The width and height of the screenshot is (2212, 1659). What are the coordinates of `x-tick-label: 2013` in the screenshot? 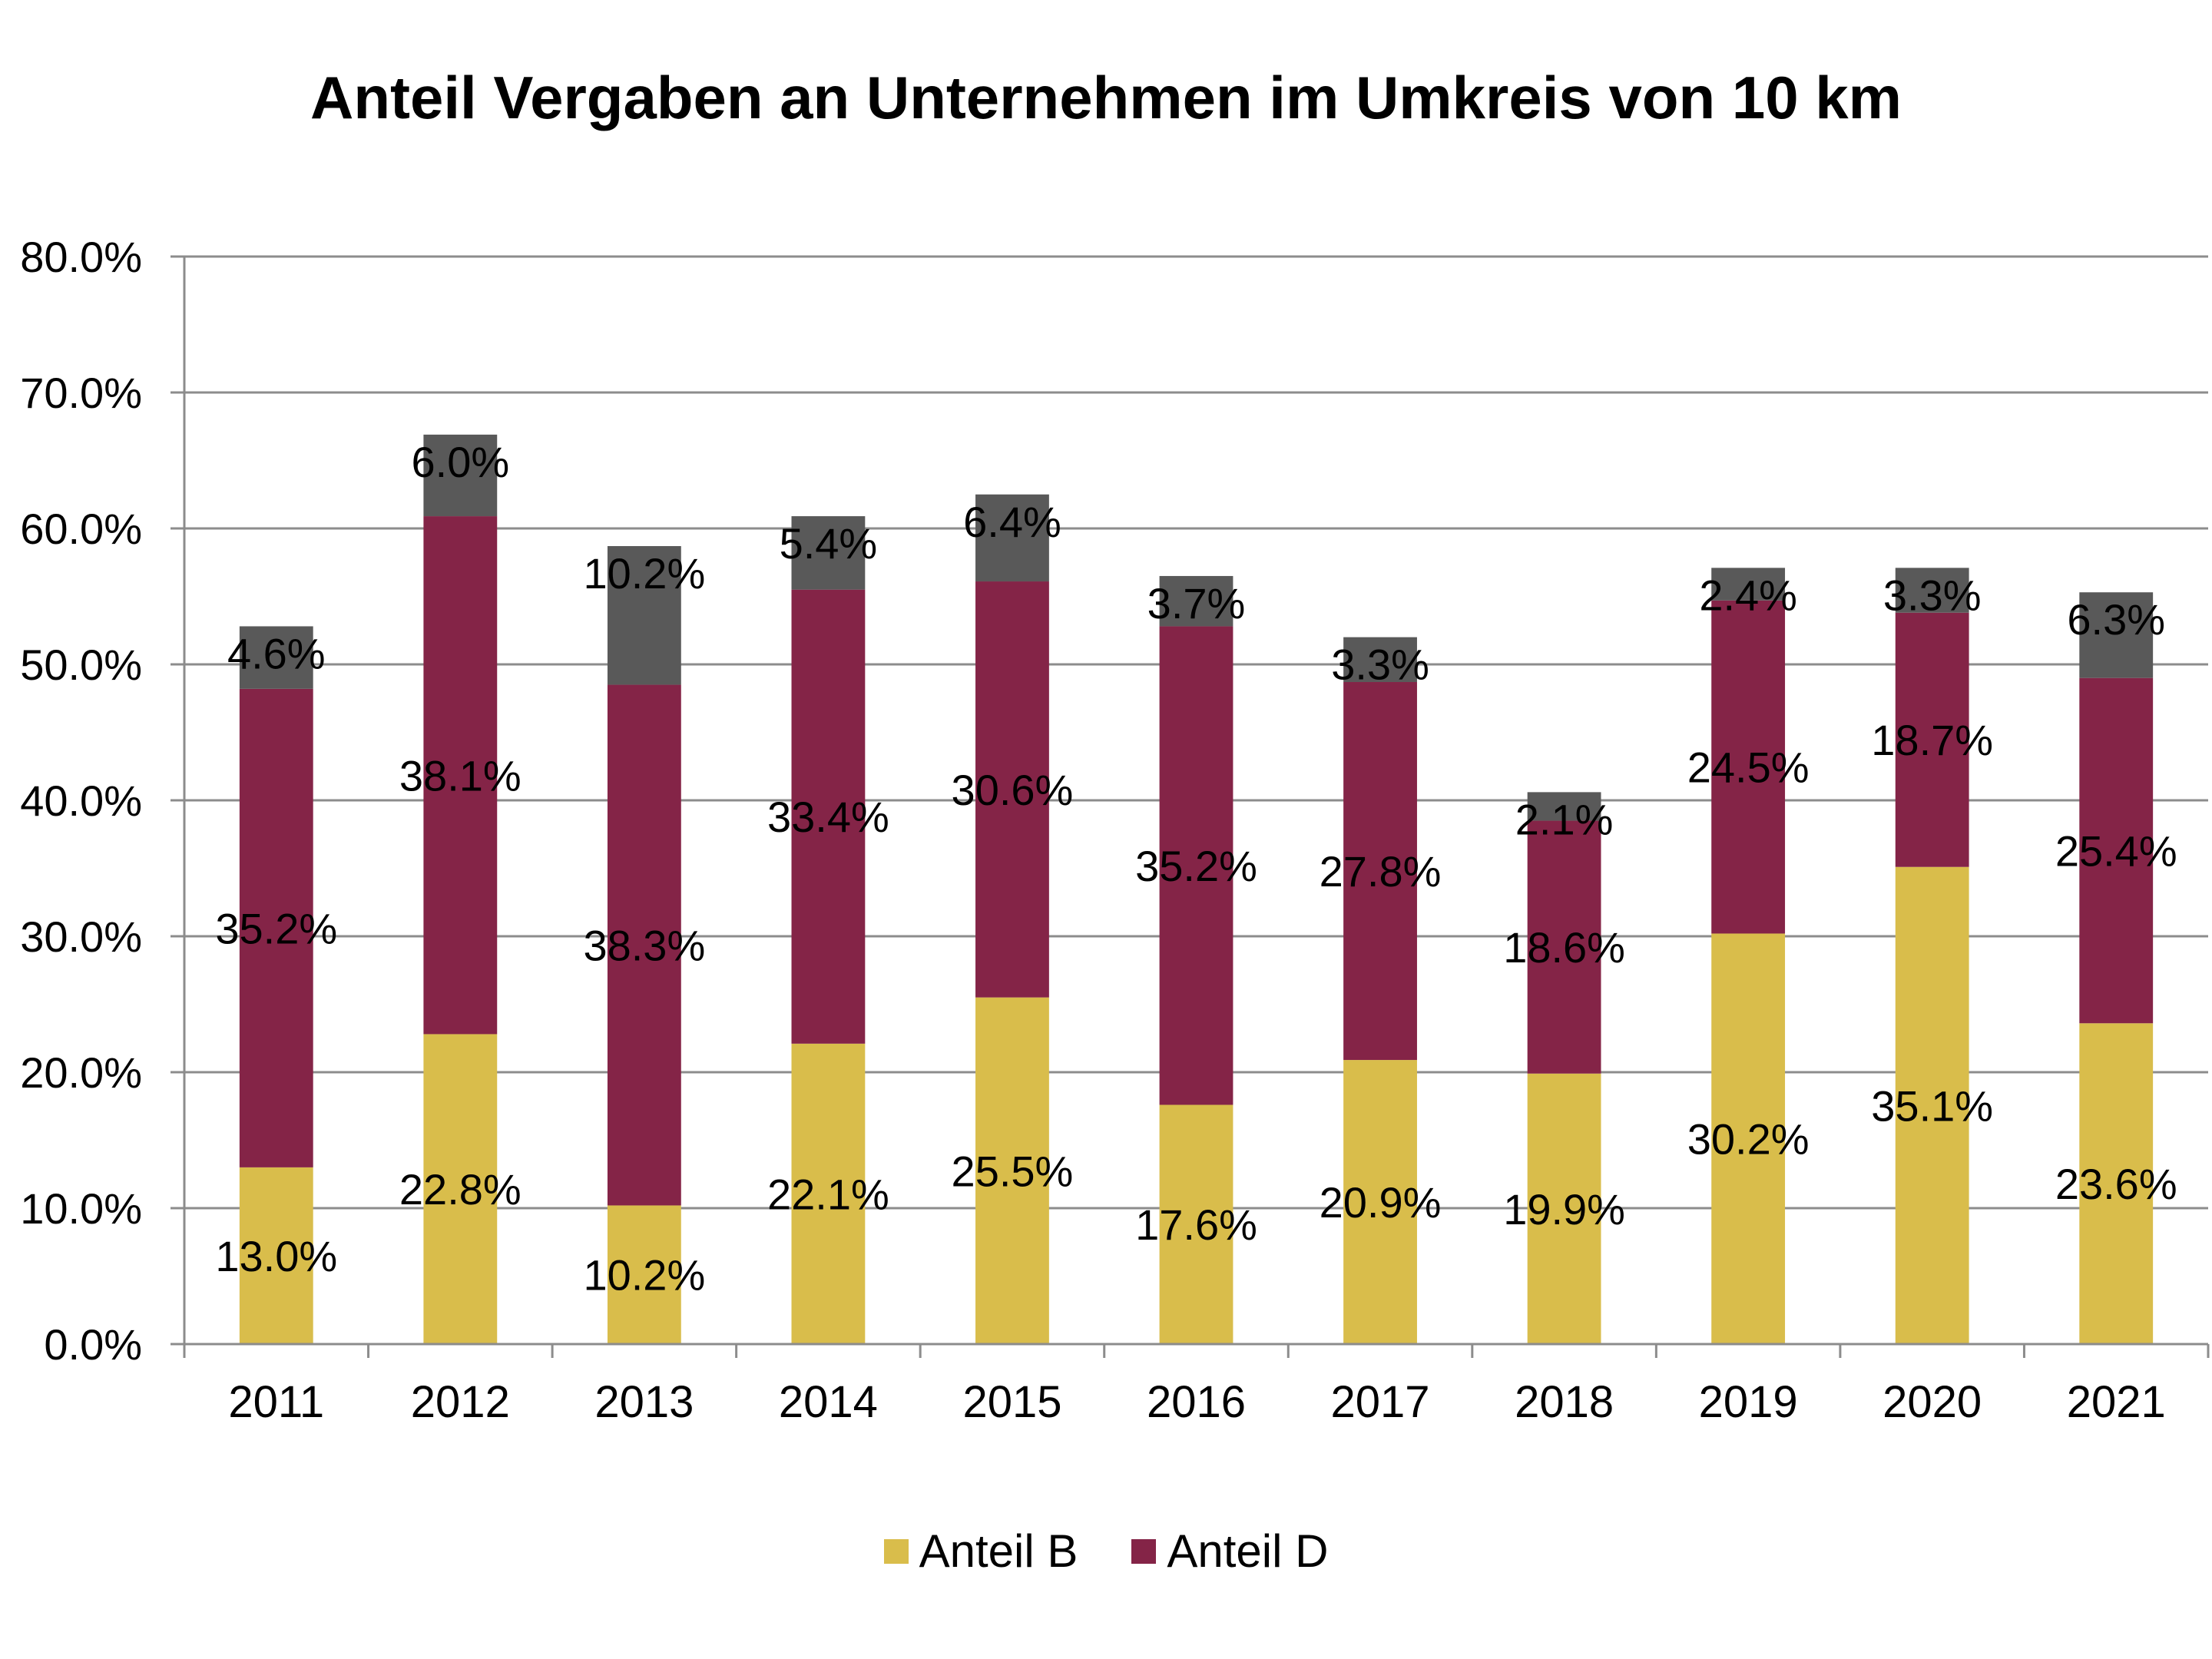 It's located at (644, 1402).